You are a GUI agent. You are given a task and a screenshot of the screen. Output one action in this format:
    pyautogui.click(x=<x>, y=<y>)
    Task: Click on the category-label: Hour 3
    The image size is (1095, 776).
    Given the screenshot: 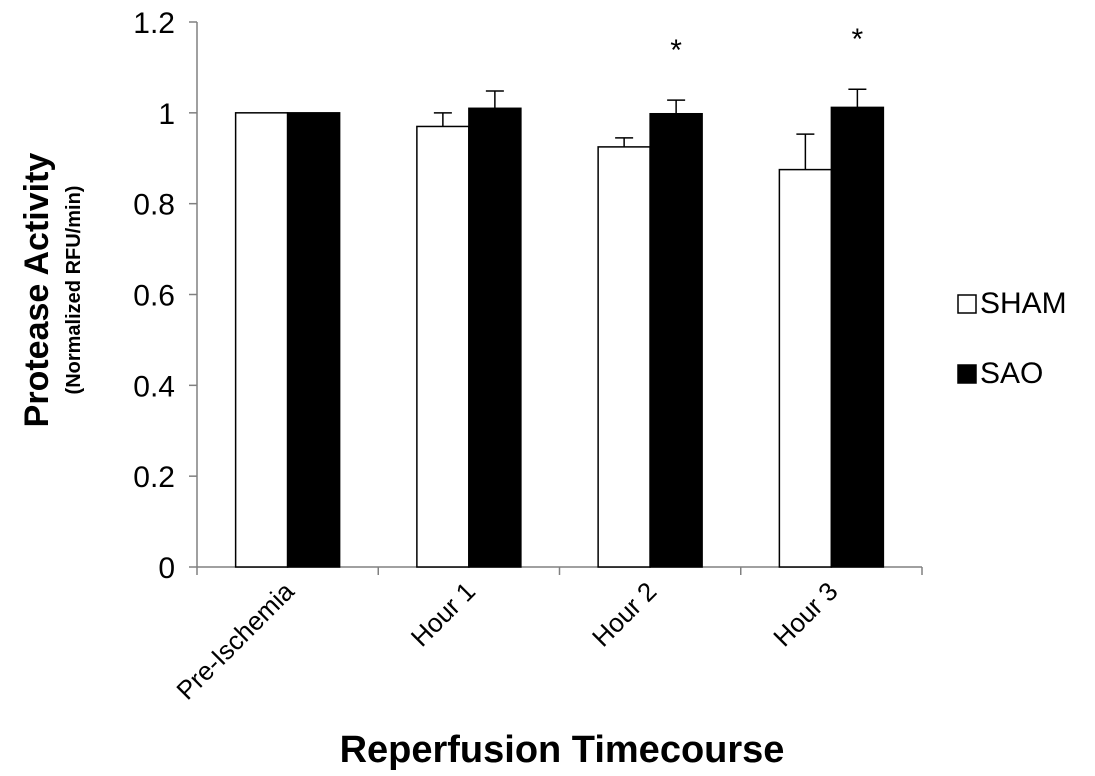 What is the action you would take?
    pyautogui.click(x=805, y=614)
    